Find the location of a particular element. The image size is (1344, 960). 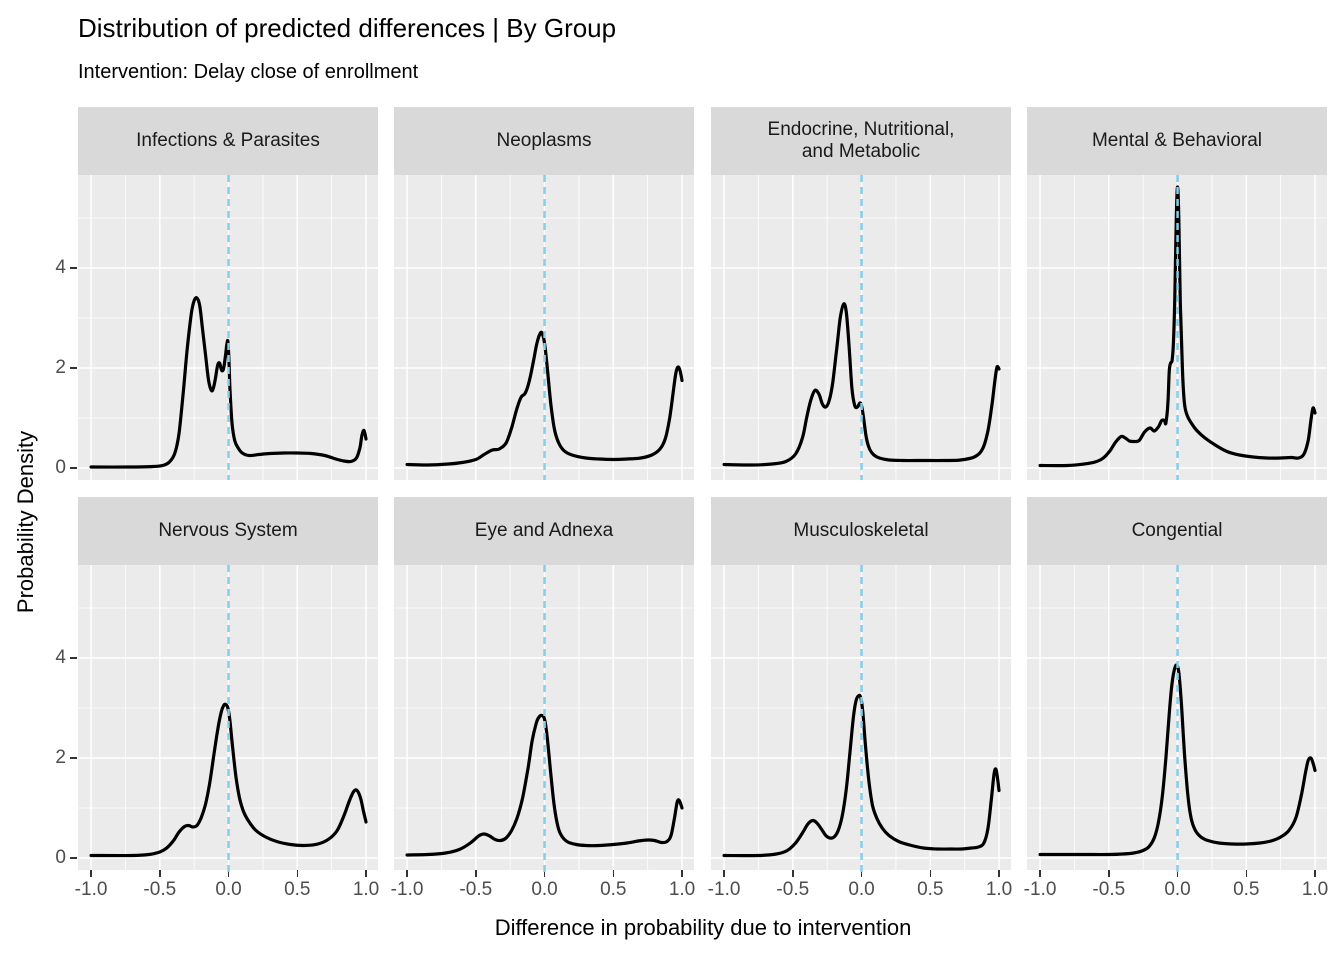

facet-strip: Eye and Adnexa is located at coordinates (544, 531).